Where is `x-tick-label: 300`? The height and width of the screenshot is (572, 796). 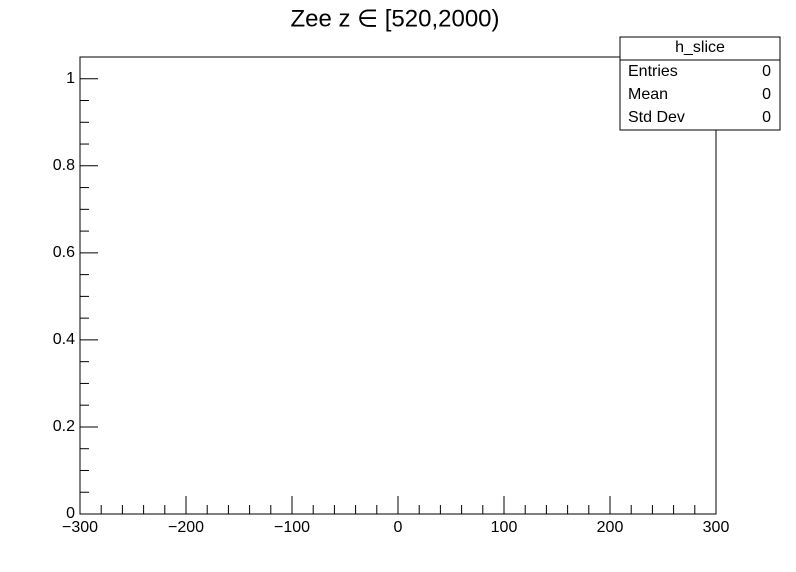
x-tick-label: 300 is located at coordinates (716, 527).